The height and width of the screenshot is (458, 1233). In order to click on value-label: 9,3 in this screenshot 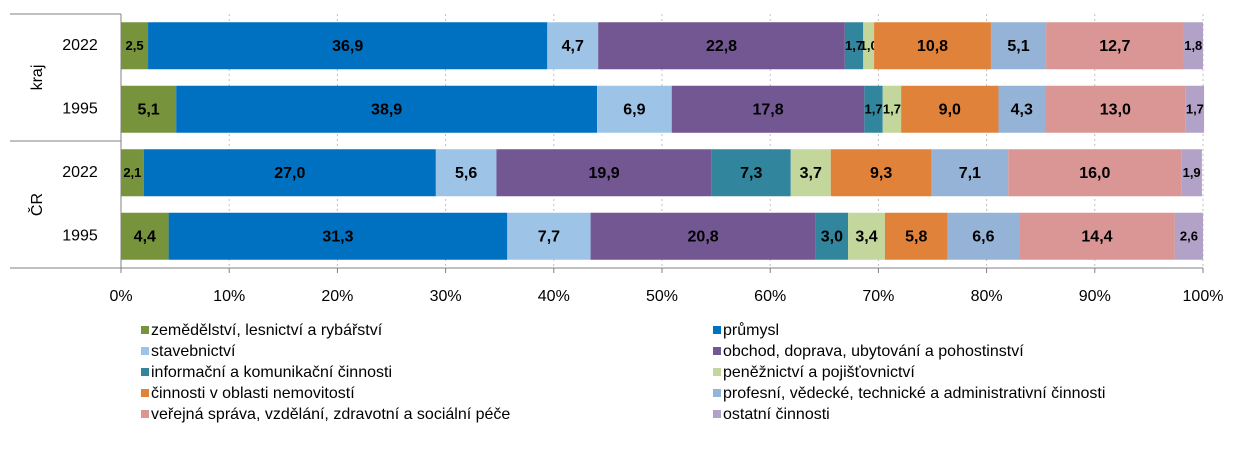, I will do `click(881, 173)`.